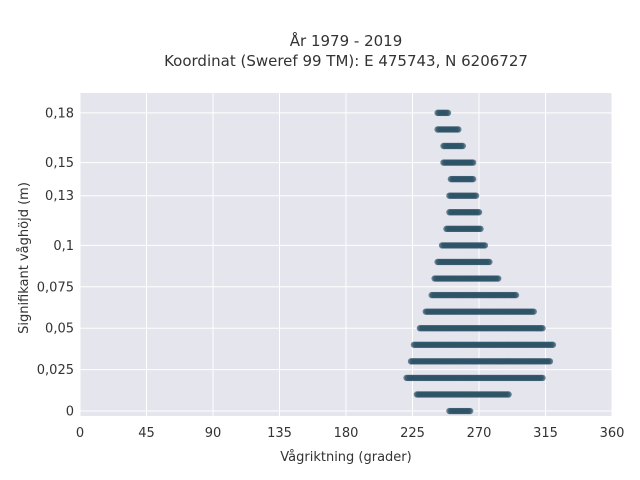 This screenshot has width=640, height=480. Describe the element at coordinates (545, 433) in the screenshot. I see `x-tick-label: 315` at that location.